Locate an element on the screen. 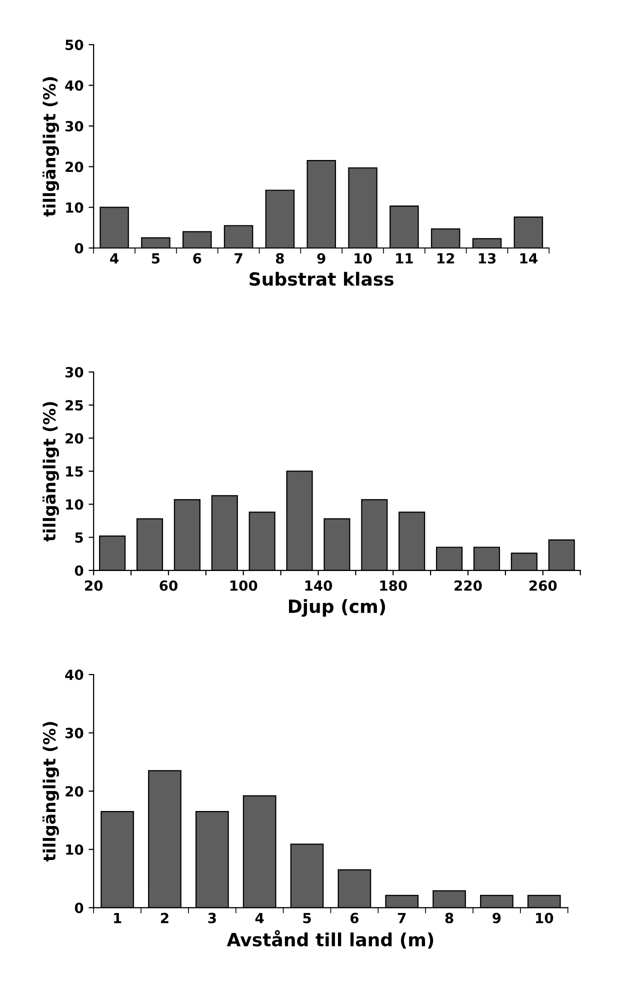  x-axis-title: Avstånd till land (m) is located at coordinates (330, 939).